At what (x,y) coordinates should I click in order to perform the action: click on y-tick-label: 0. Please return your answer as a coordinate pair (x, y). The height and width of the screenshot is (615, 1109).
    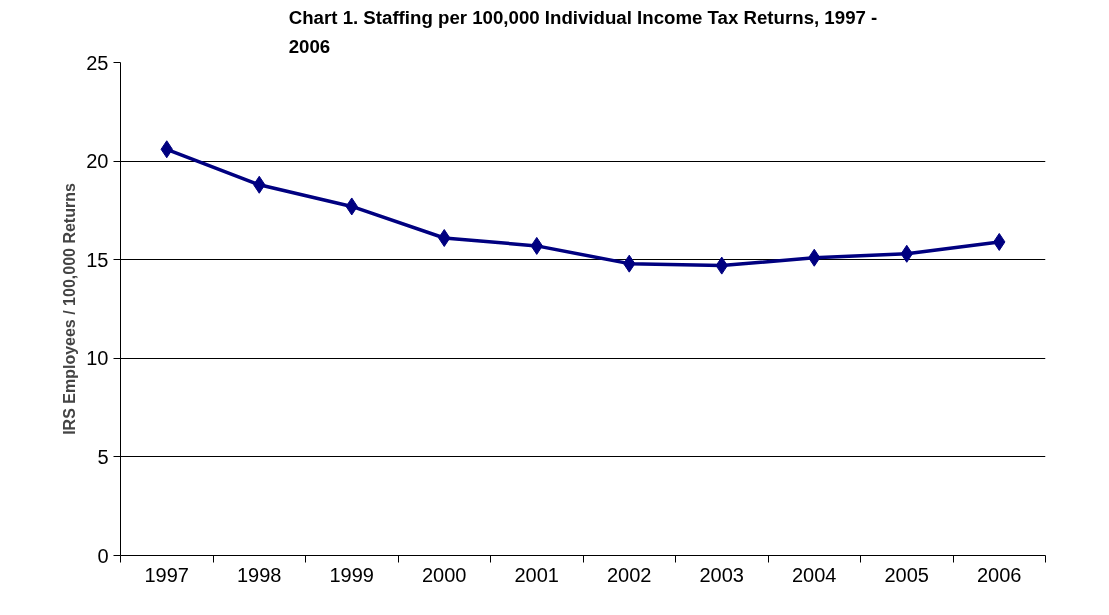
    Looking at the image, I should click on (103, 555).